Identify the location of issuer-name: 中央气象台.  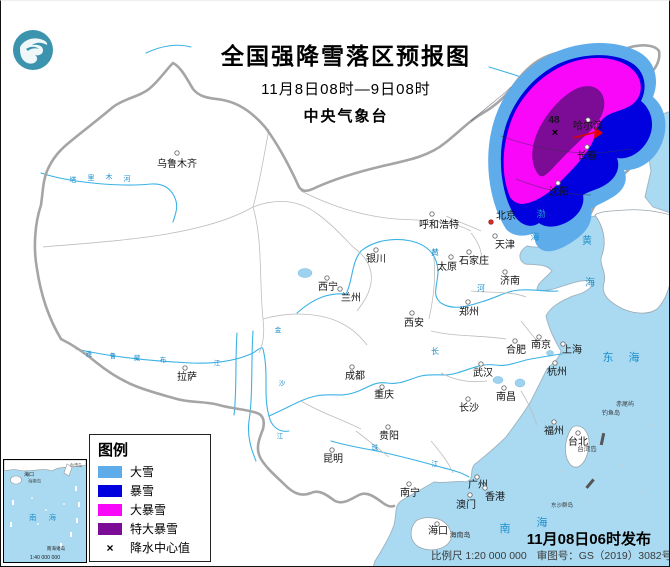
(346, 116).